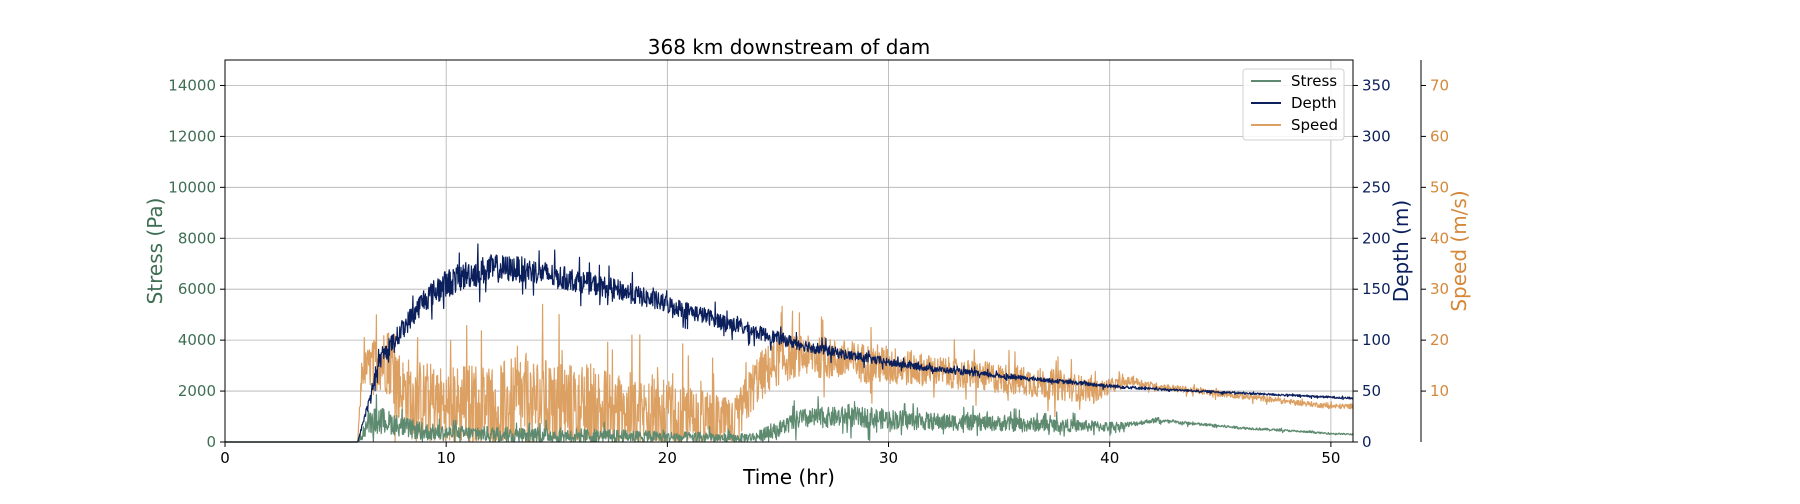 The height and width of the screenshot is (504, 1800). Describe the element at coordinates (192, 187) in the screenshot. I see `stress-tick-label: 10000` at that location.